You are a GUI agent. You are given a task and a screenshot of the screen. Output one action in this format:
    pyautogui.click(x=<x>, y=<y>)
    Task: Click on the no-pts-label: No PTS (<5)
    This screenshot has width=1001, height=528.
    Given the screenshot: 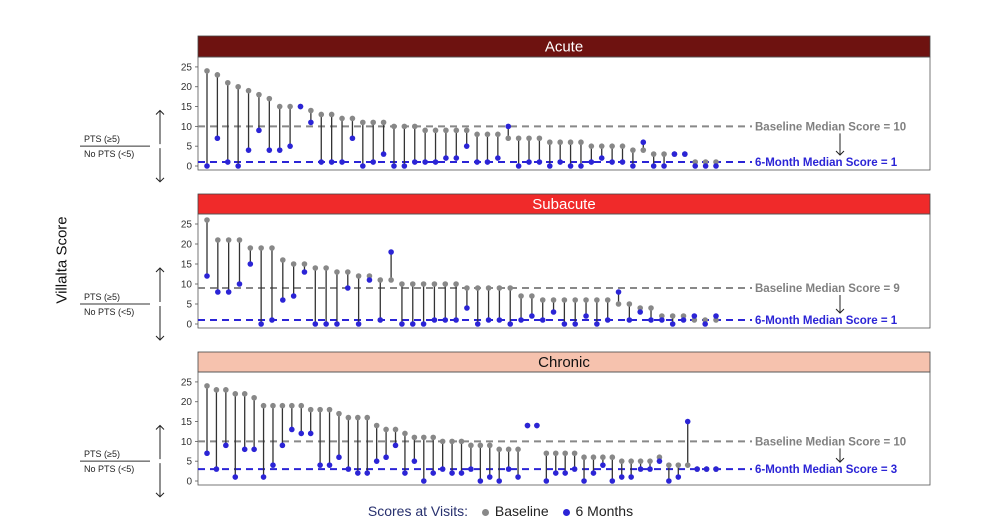 What is the action you would take?
    pyautogui.click(x=109, y=312)
    